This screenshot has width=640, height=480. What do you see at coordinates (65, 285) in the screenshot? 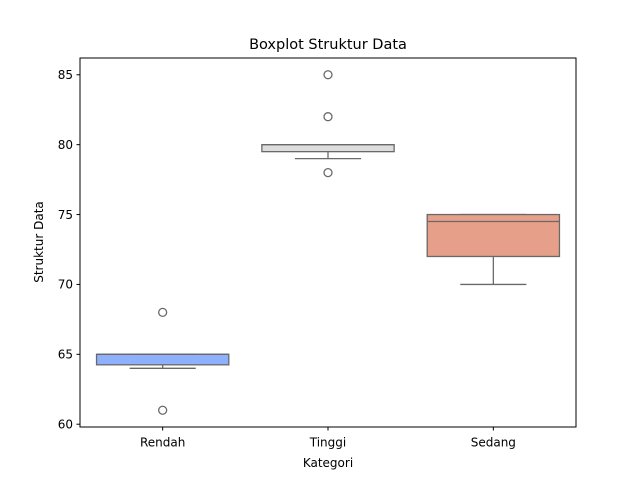
I see `y-tick-label: 70` at bounding box center [65, 285].